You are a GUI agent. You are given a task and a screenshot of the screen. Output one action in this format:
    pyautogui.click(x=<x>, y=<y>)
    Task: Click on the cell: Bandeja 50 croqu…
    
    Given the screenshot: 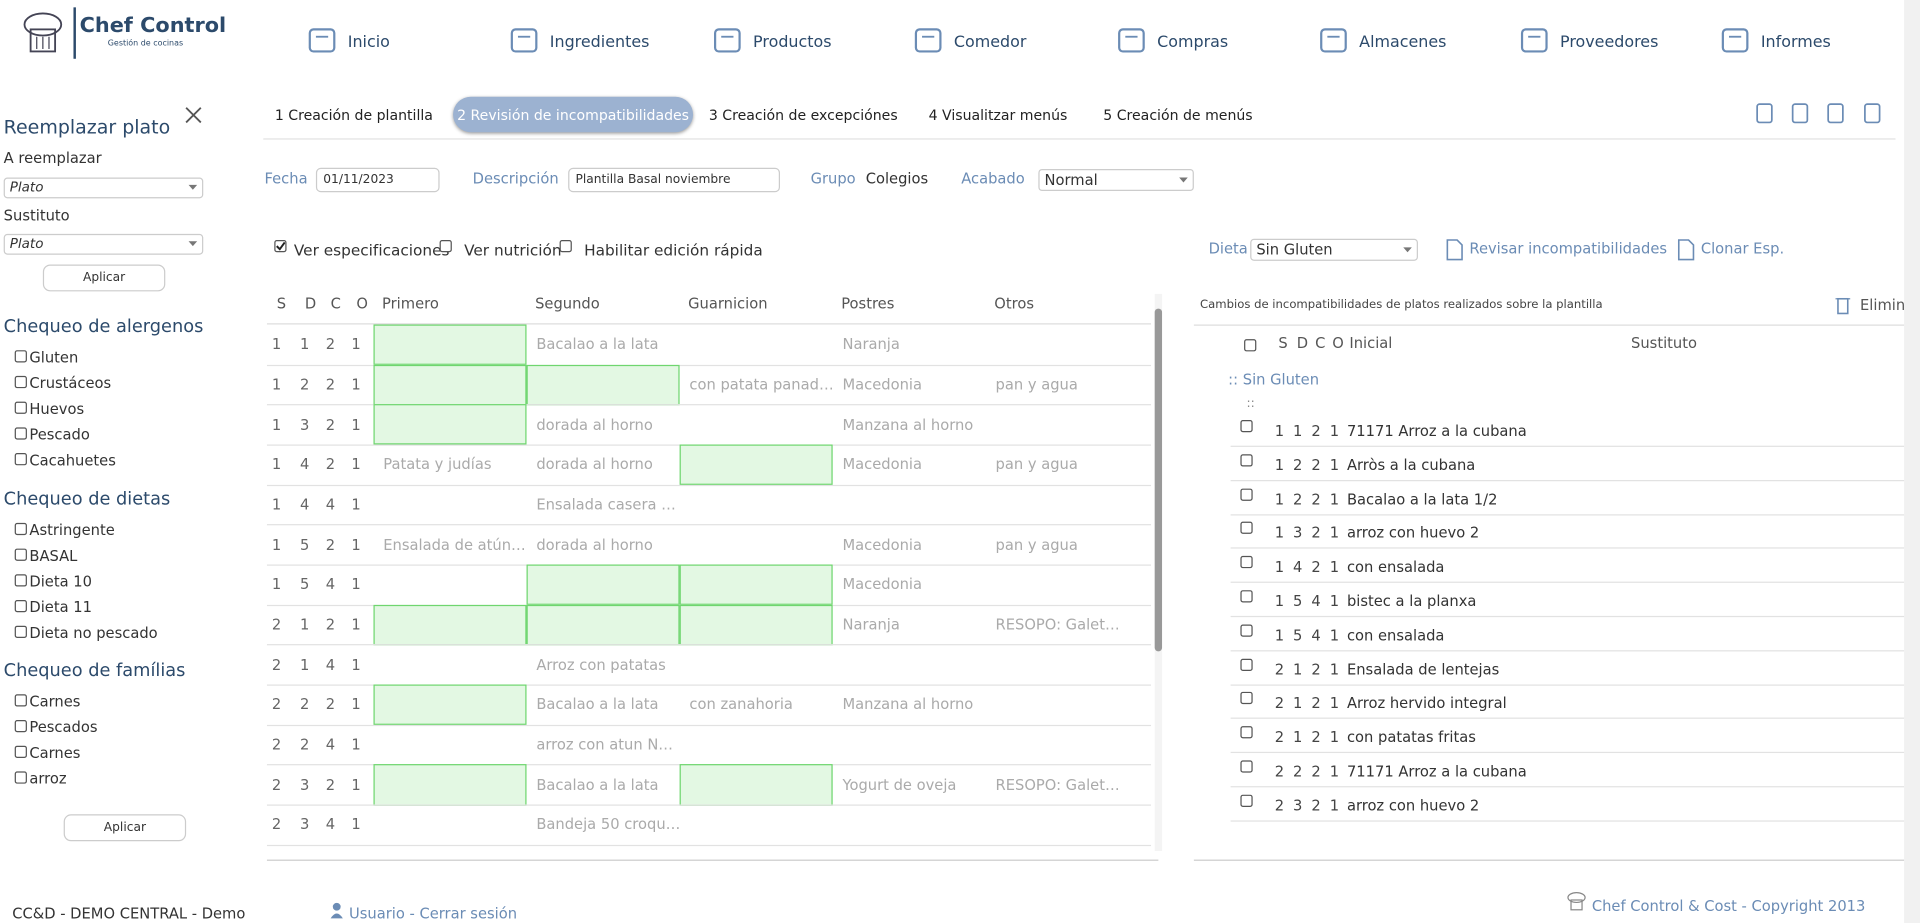 What is the action you would take?
    pyautogui.click(x=608, y=824)
    